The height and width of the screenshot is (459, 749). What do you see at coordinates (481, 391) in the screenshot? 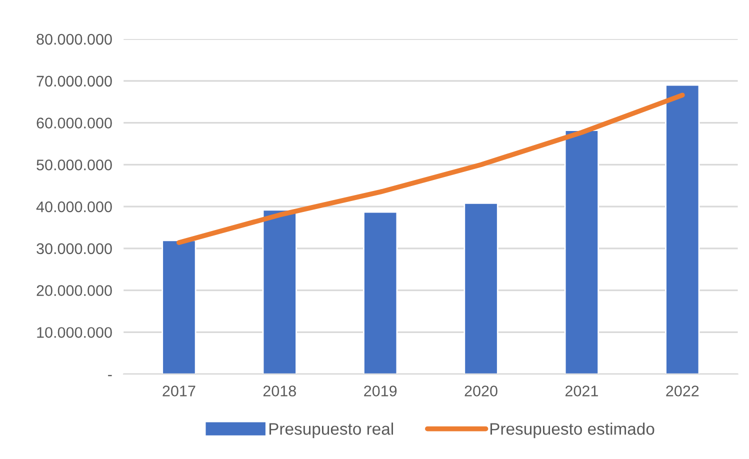
I see `x-tick-label: 2020` at bounding box center [481, 391].